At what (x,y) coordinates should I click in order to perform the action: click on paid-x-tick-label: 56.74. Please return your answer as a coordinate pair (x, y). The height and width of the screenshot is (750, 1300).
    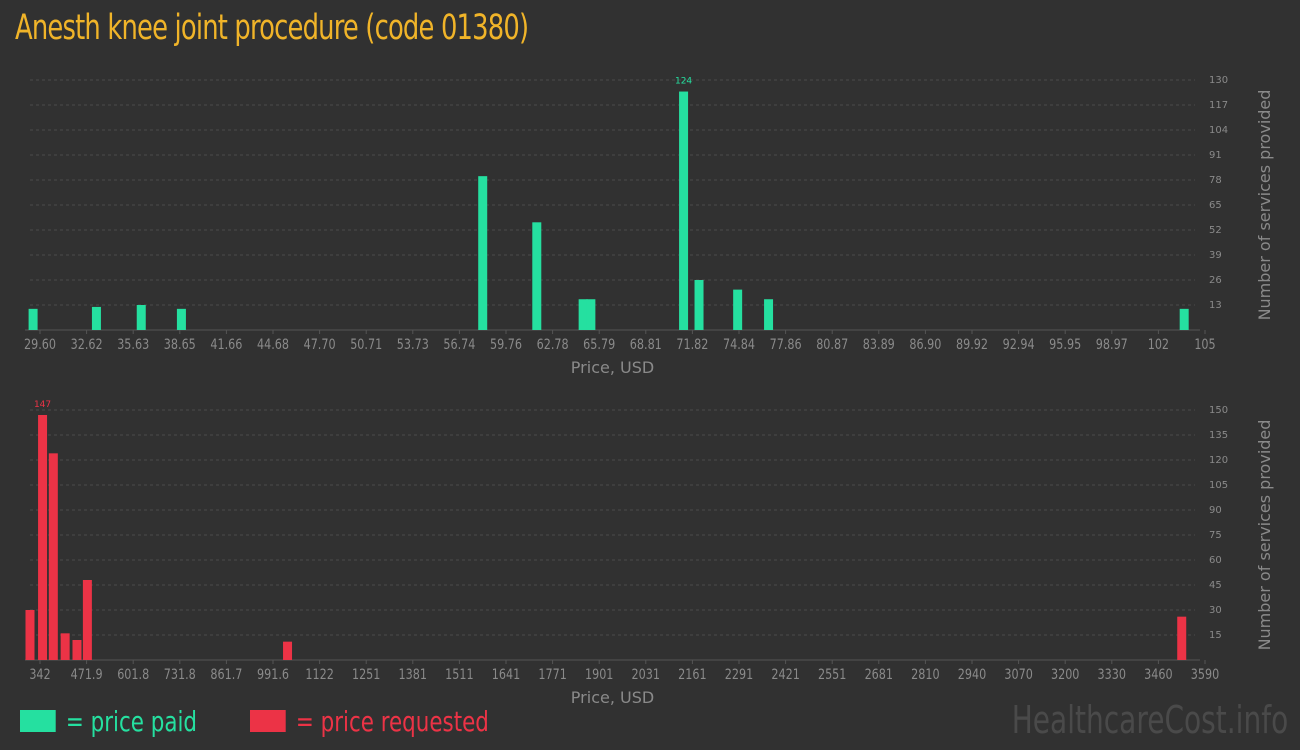
    Looking at the image, I should click on (459, 344).